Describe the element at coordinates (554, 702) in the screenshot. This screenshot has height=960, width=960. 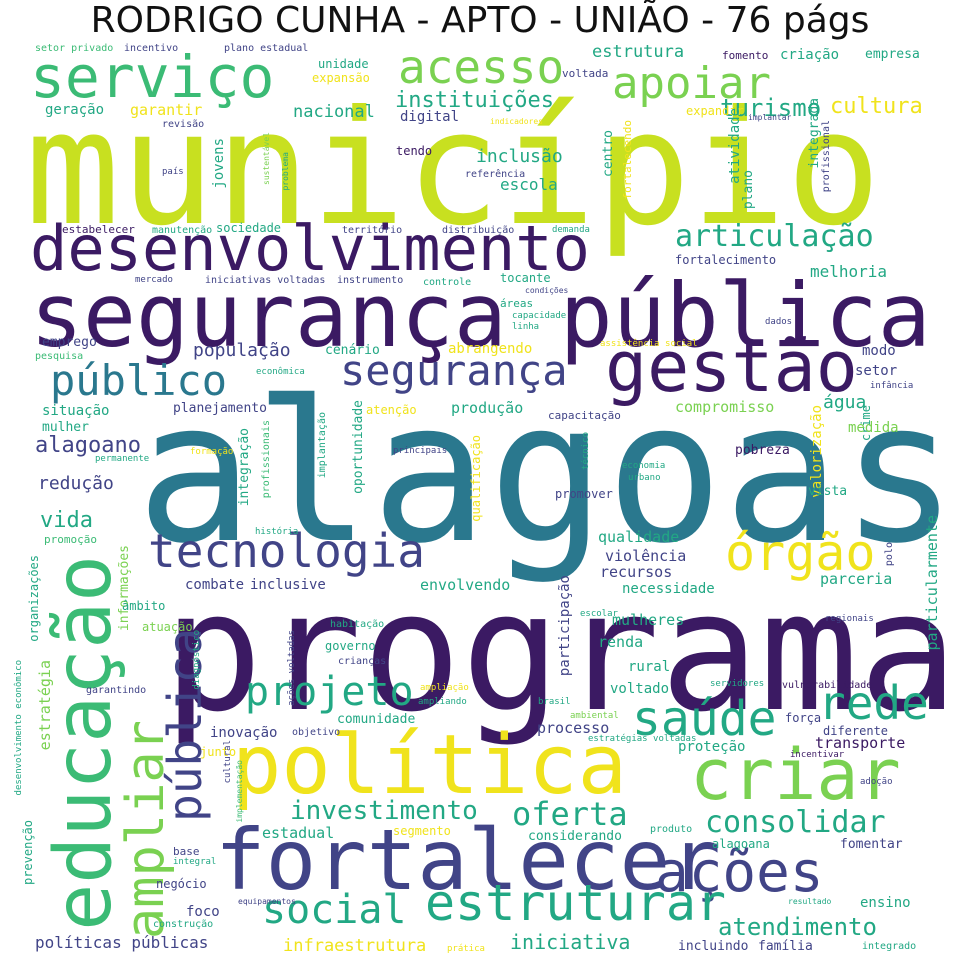
I see `cloud-word: brasil` at that location.